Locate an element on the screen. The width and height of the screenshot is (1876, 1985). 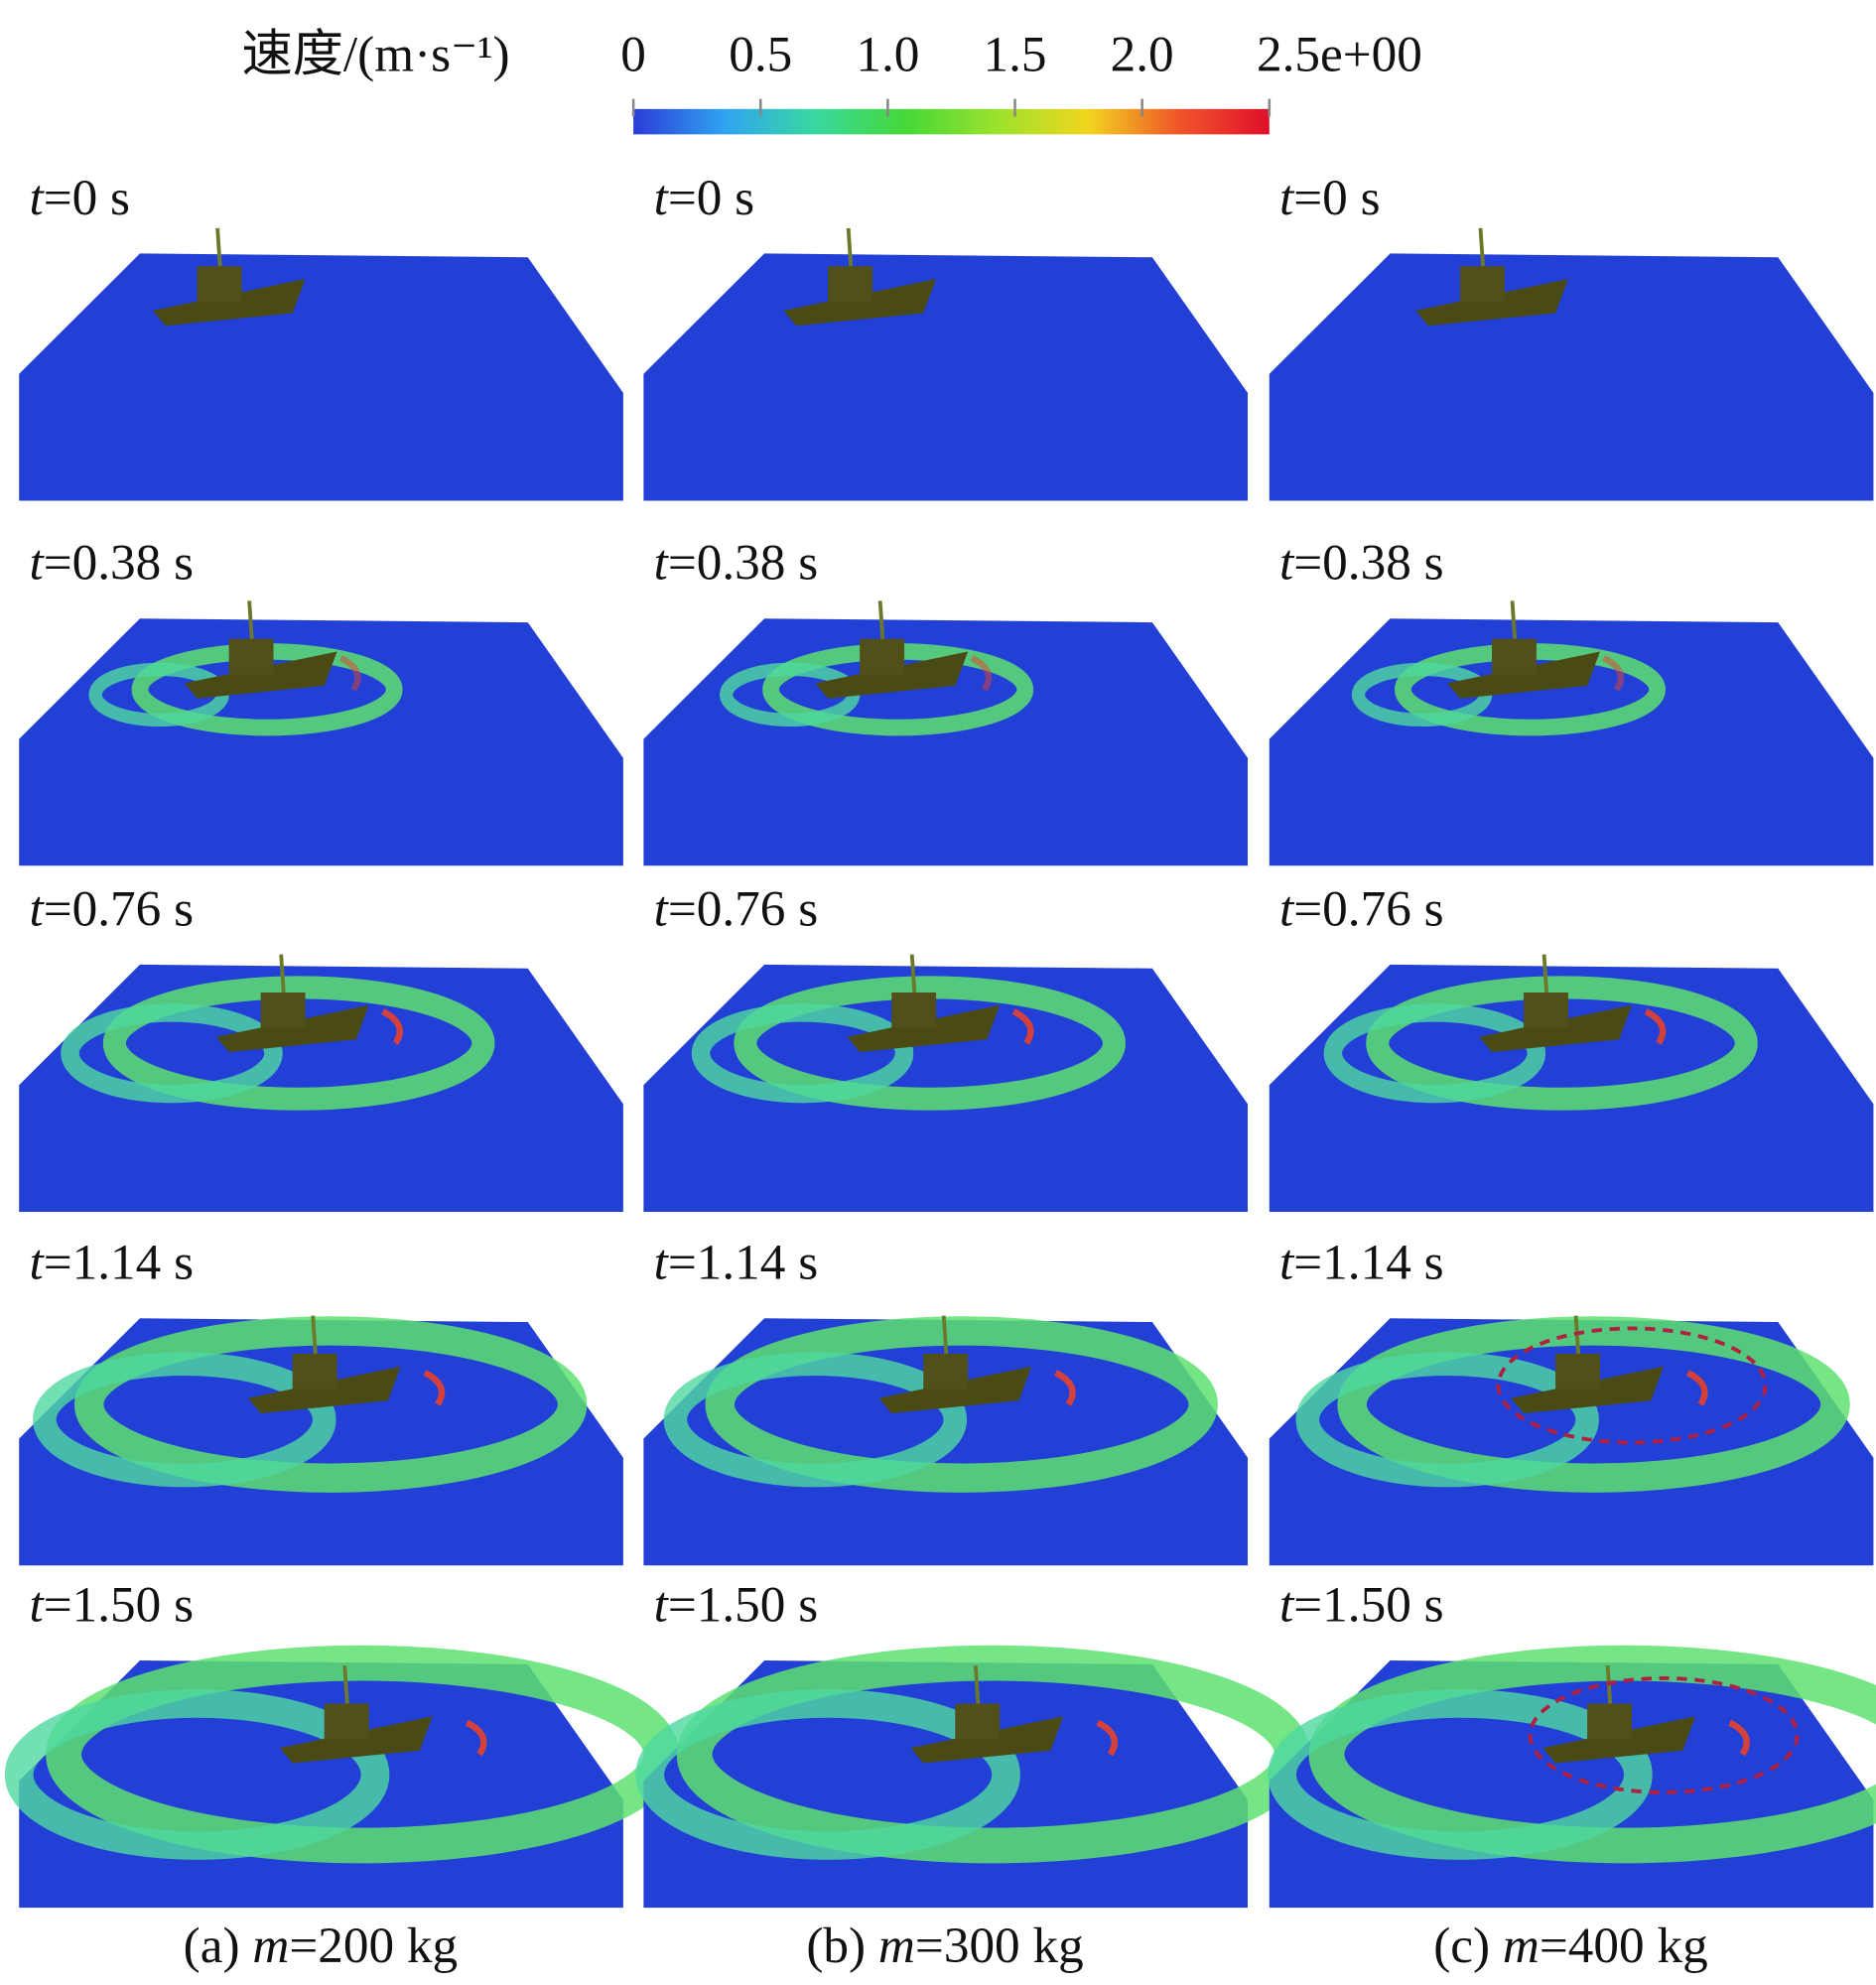
colorbar-tick-label: 0 is located at coordinates (633, 55).